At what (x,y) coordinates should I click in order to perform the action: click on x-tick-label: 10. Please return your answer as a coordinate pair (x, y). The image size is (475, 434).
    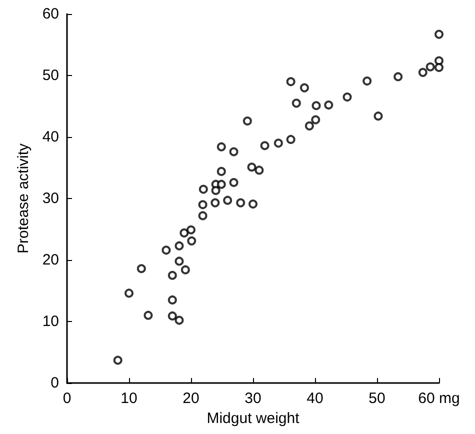
    Looking at the image, I should click on (129, 398).